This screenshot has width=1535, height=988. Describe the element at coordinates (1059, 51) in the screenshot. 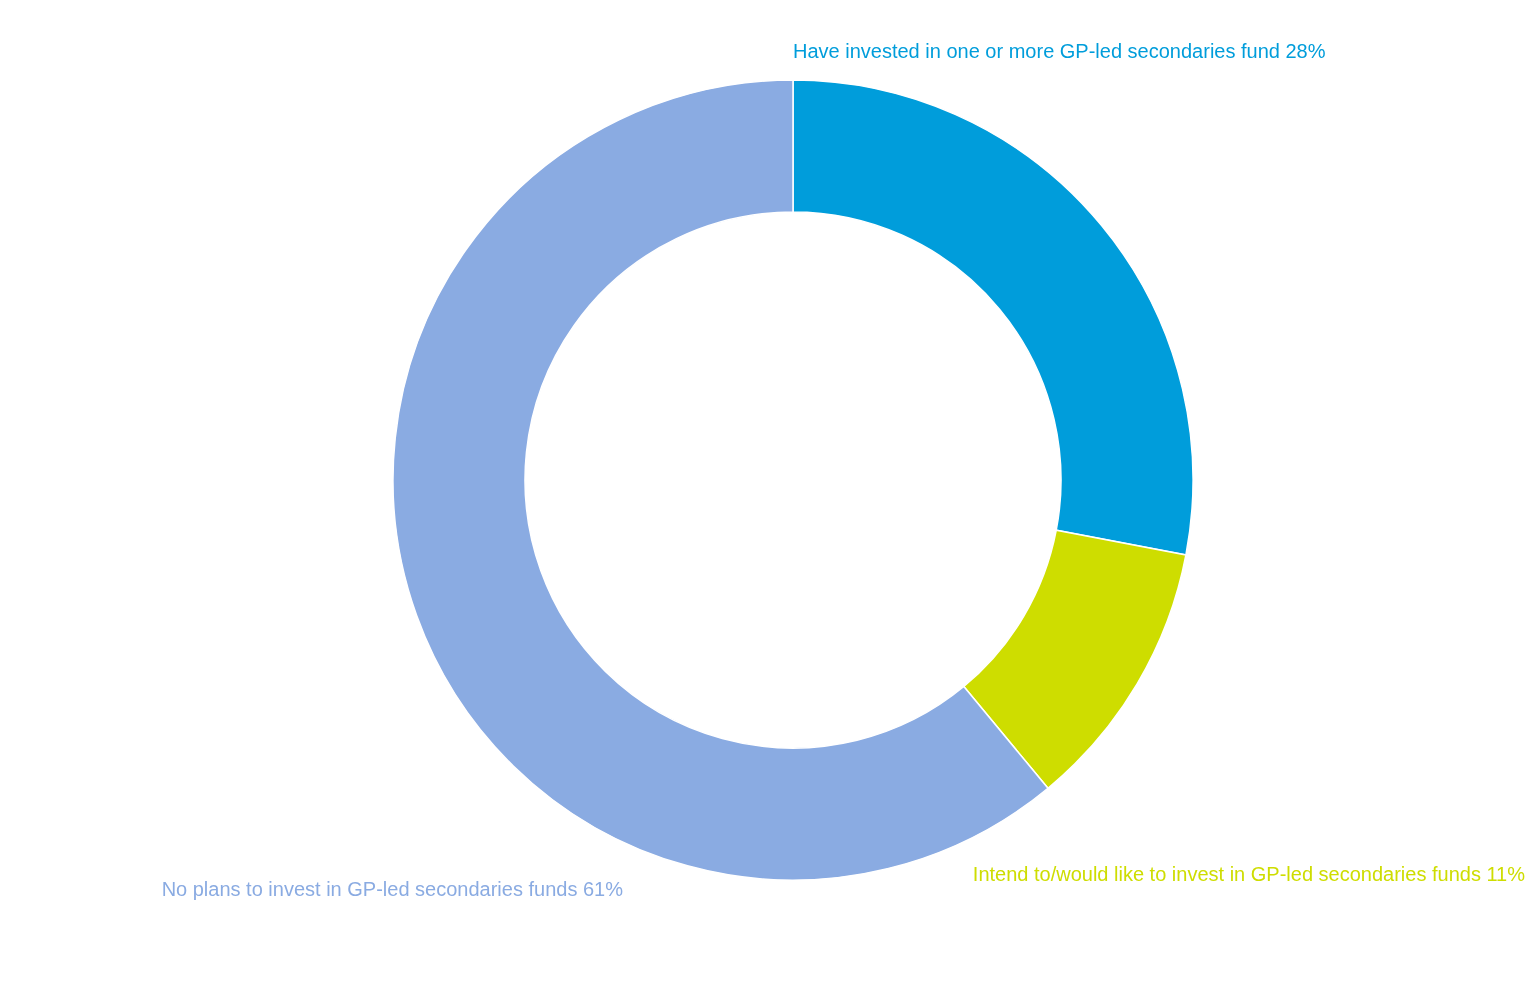

I see `slice-label: Have invested in one or more GP-led secondaries fund 28%` at that location.